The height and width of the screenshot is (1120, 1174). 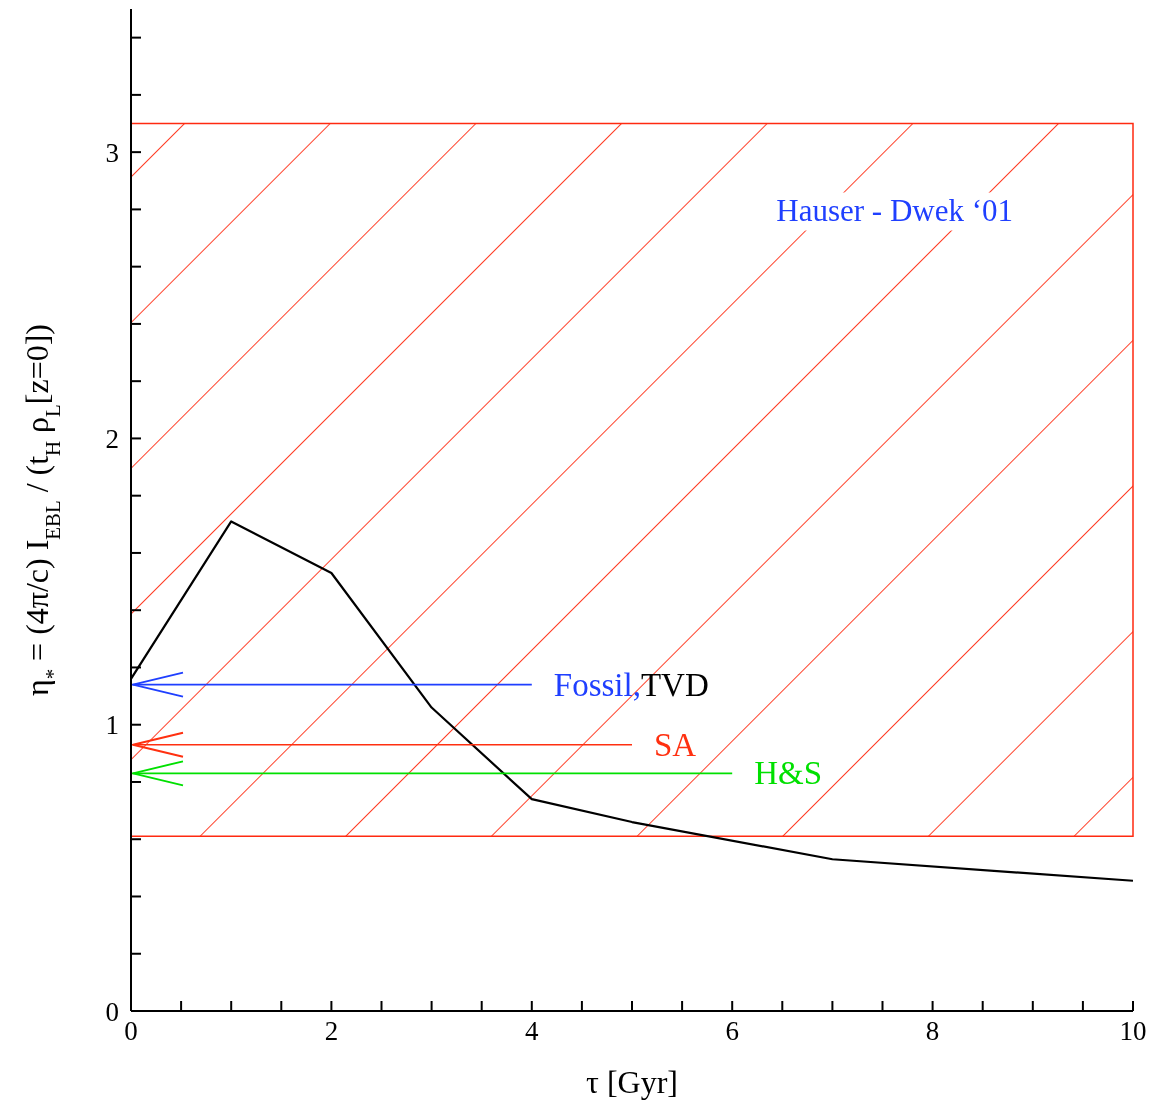 I want to click on x-tick-label: 10, so click(x=1133, y=1031).